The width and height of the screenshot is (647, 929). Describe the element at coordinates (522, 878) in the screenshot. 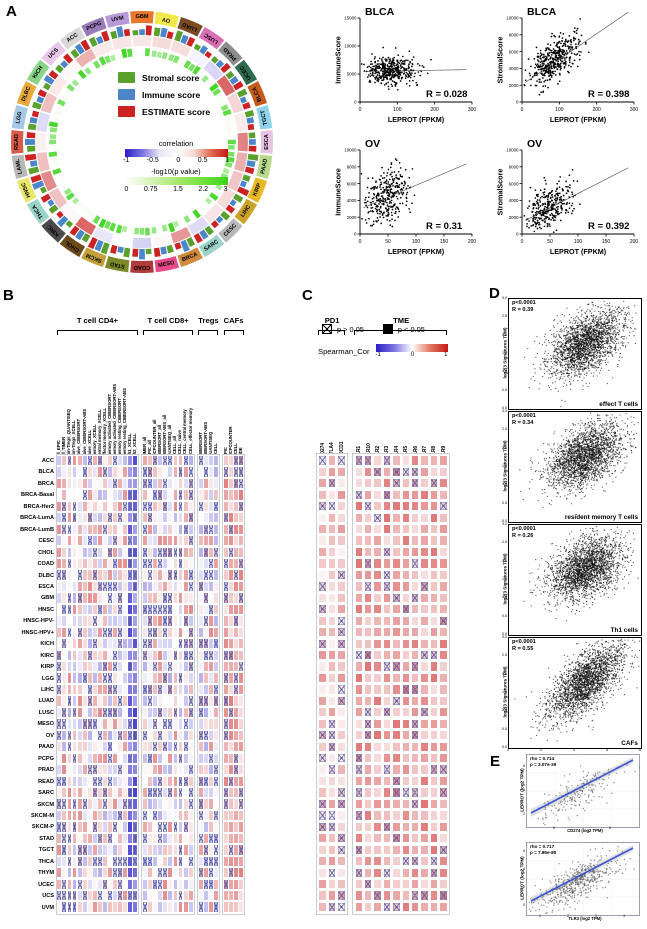

I see `y-axis-label: LEPROT (log2 TPM)` at that location.